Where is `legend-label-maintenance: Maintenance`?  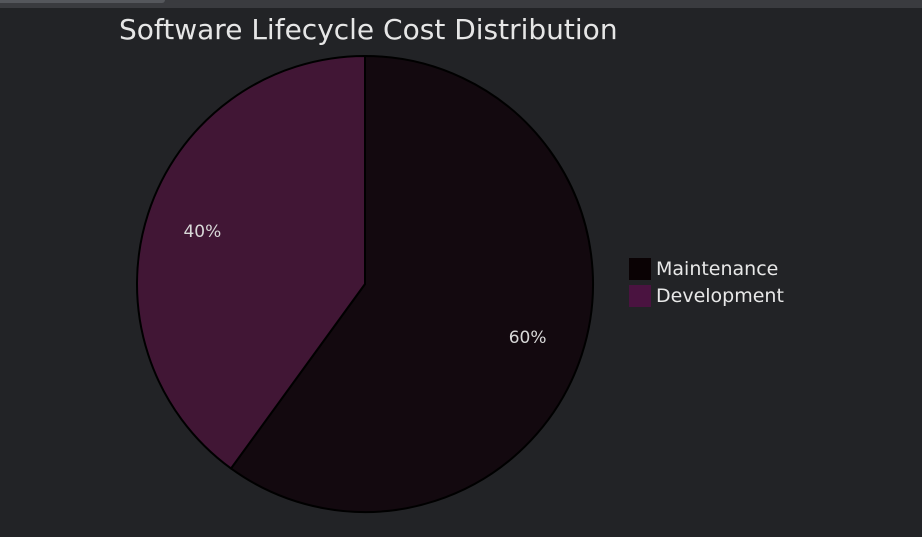
legend-label-maintenance: Maintenance is located at coordinates (717, 268).